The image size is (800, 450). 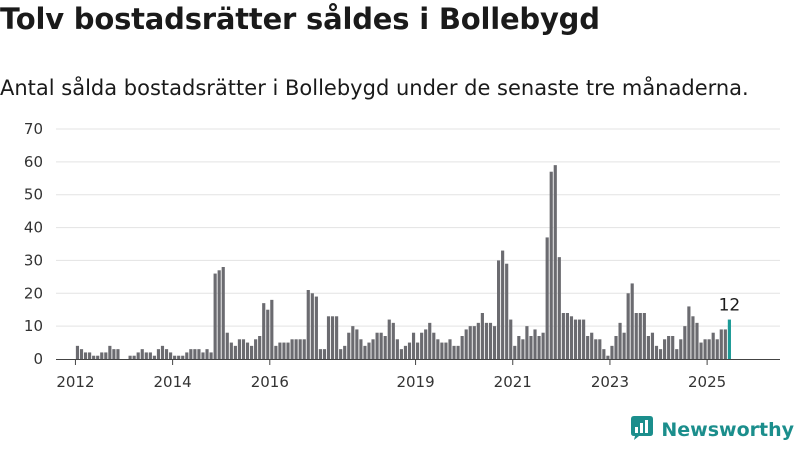 I want to click on x-tick-label: 2025, so click(x=707, y=382).